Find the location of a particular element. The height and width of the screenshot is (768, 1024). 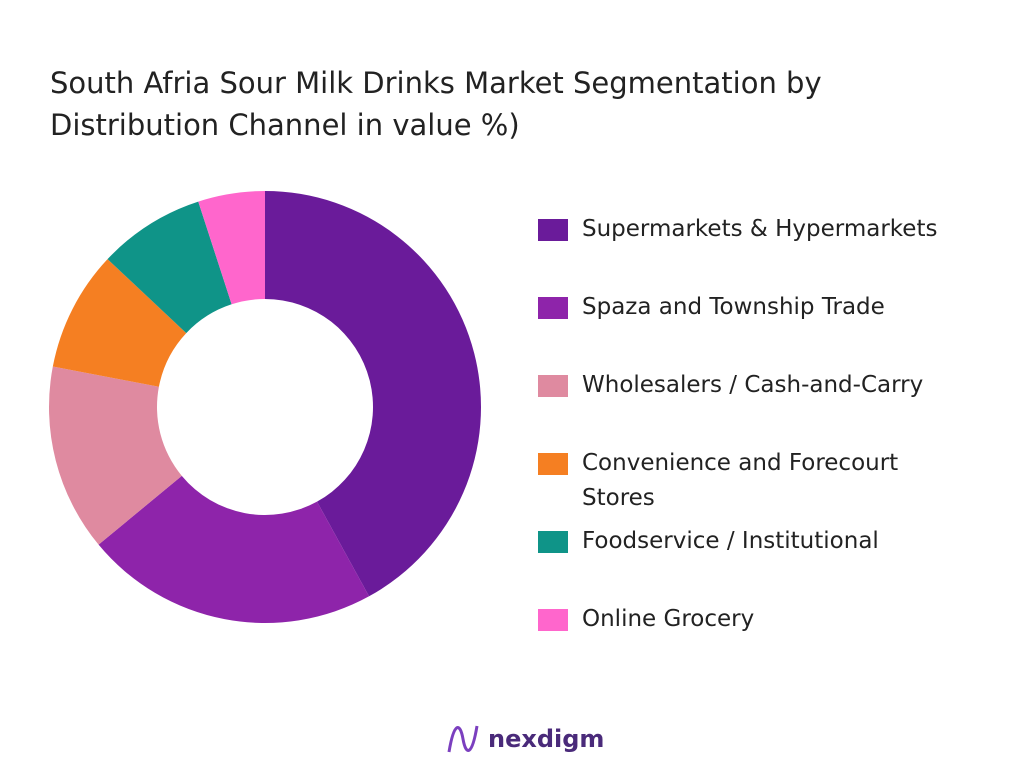

legend-item: Convenience and Forecourt Stores is located at coordinates (768, 485).